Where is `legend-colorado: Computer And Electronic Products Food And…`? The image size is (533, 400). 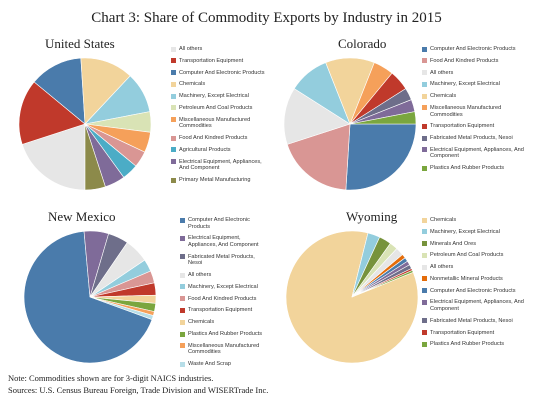 legend-colorado: Computer And Electronic Products Food And… is located at coordinates (476, 111).